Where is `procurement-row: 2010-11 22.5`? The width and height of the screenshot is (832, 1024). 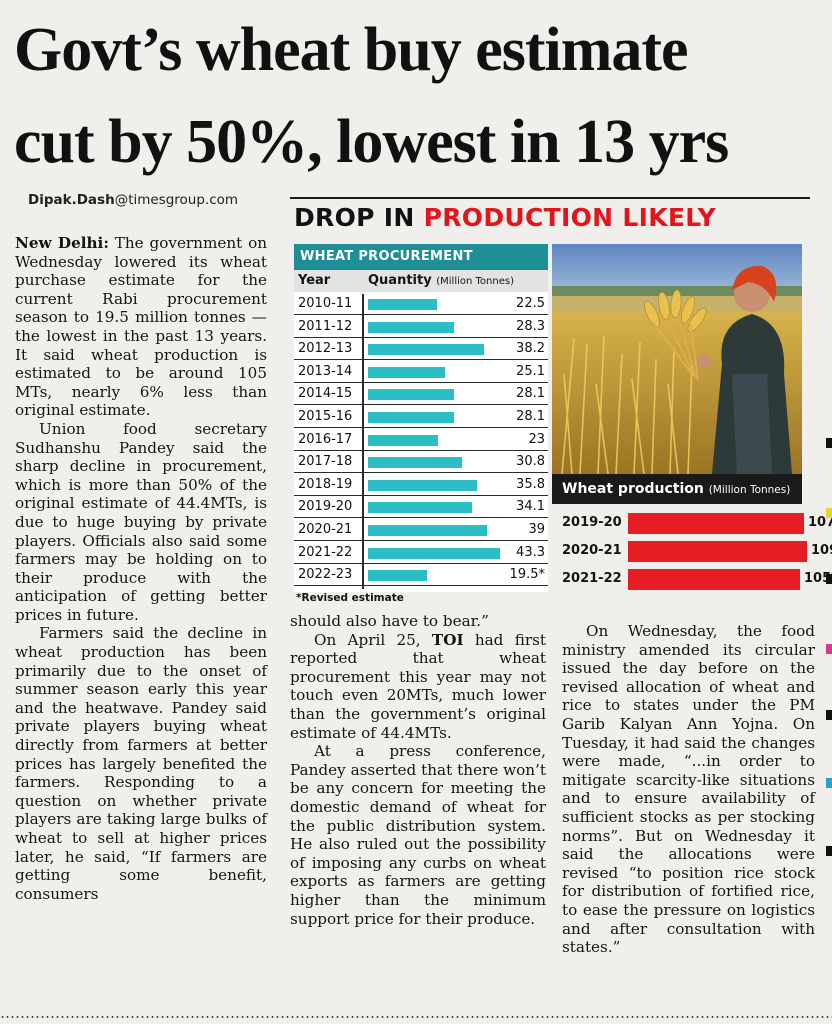 procurement-row: 2010-11 22.5 is located at coordinates (421, 304).